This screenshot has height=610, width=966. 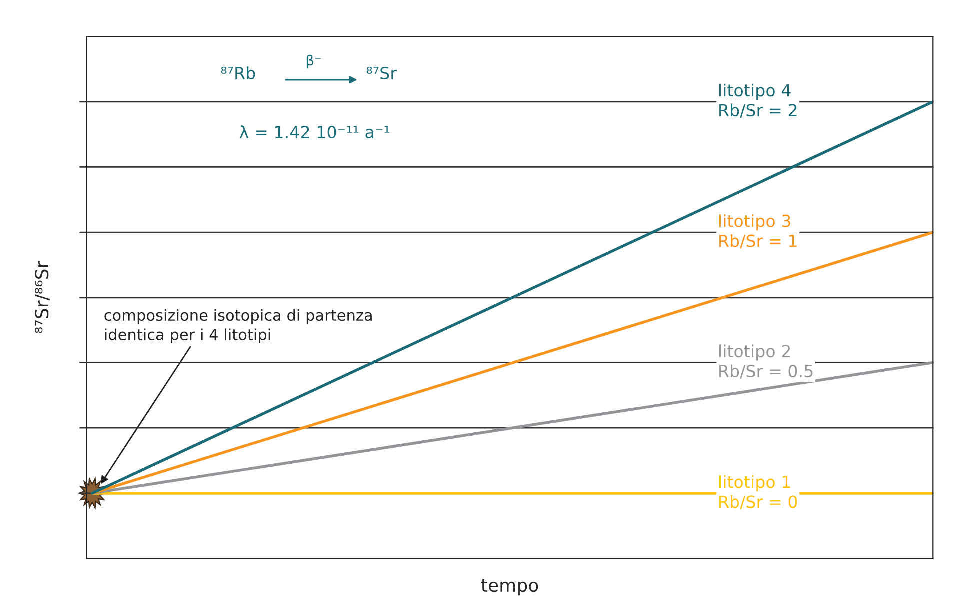 I want to click on y-axis-title: ⁸⁷Sr/⁸⁶Sr, so click(x=42, y=297).